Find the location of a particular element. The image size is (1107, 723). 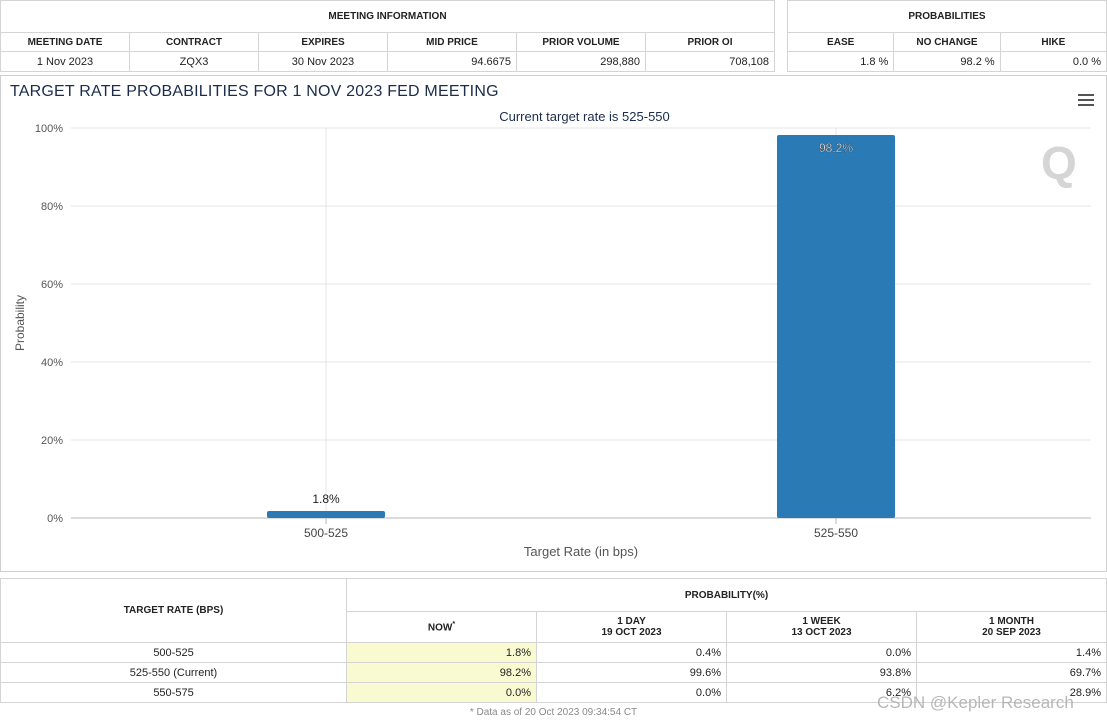

meeting-info-title: MEETING INFORMATION is located at coordinates (387, 16).